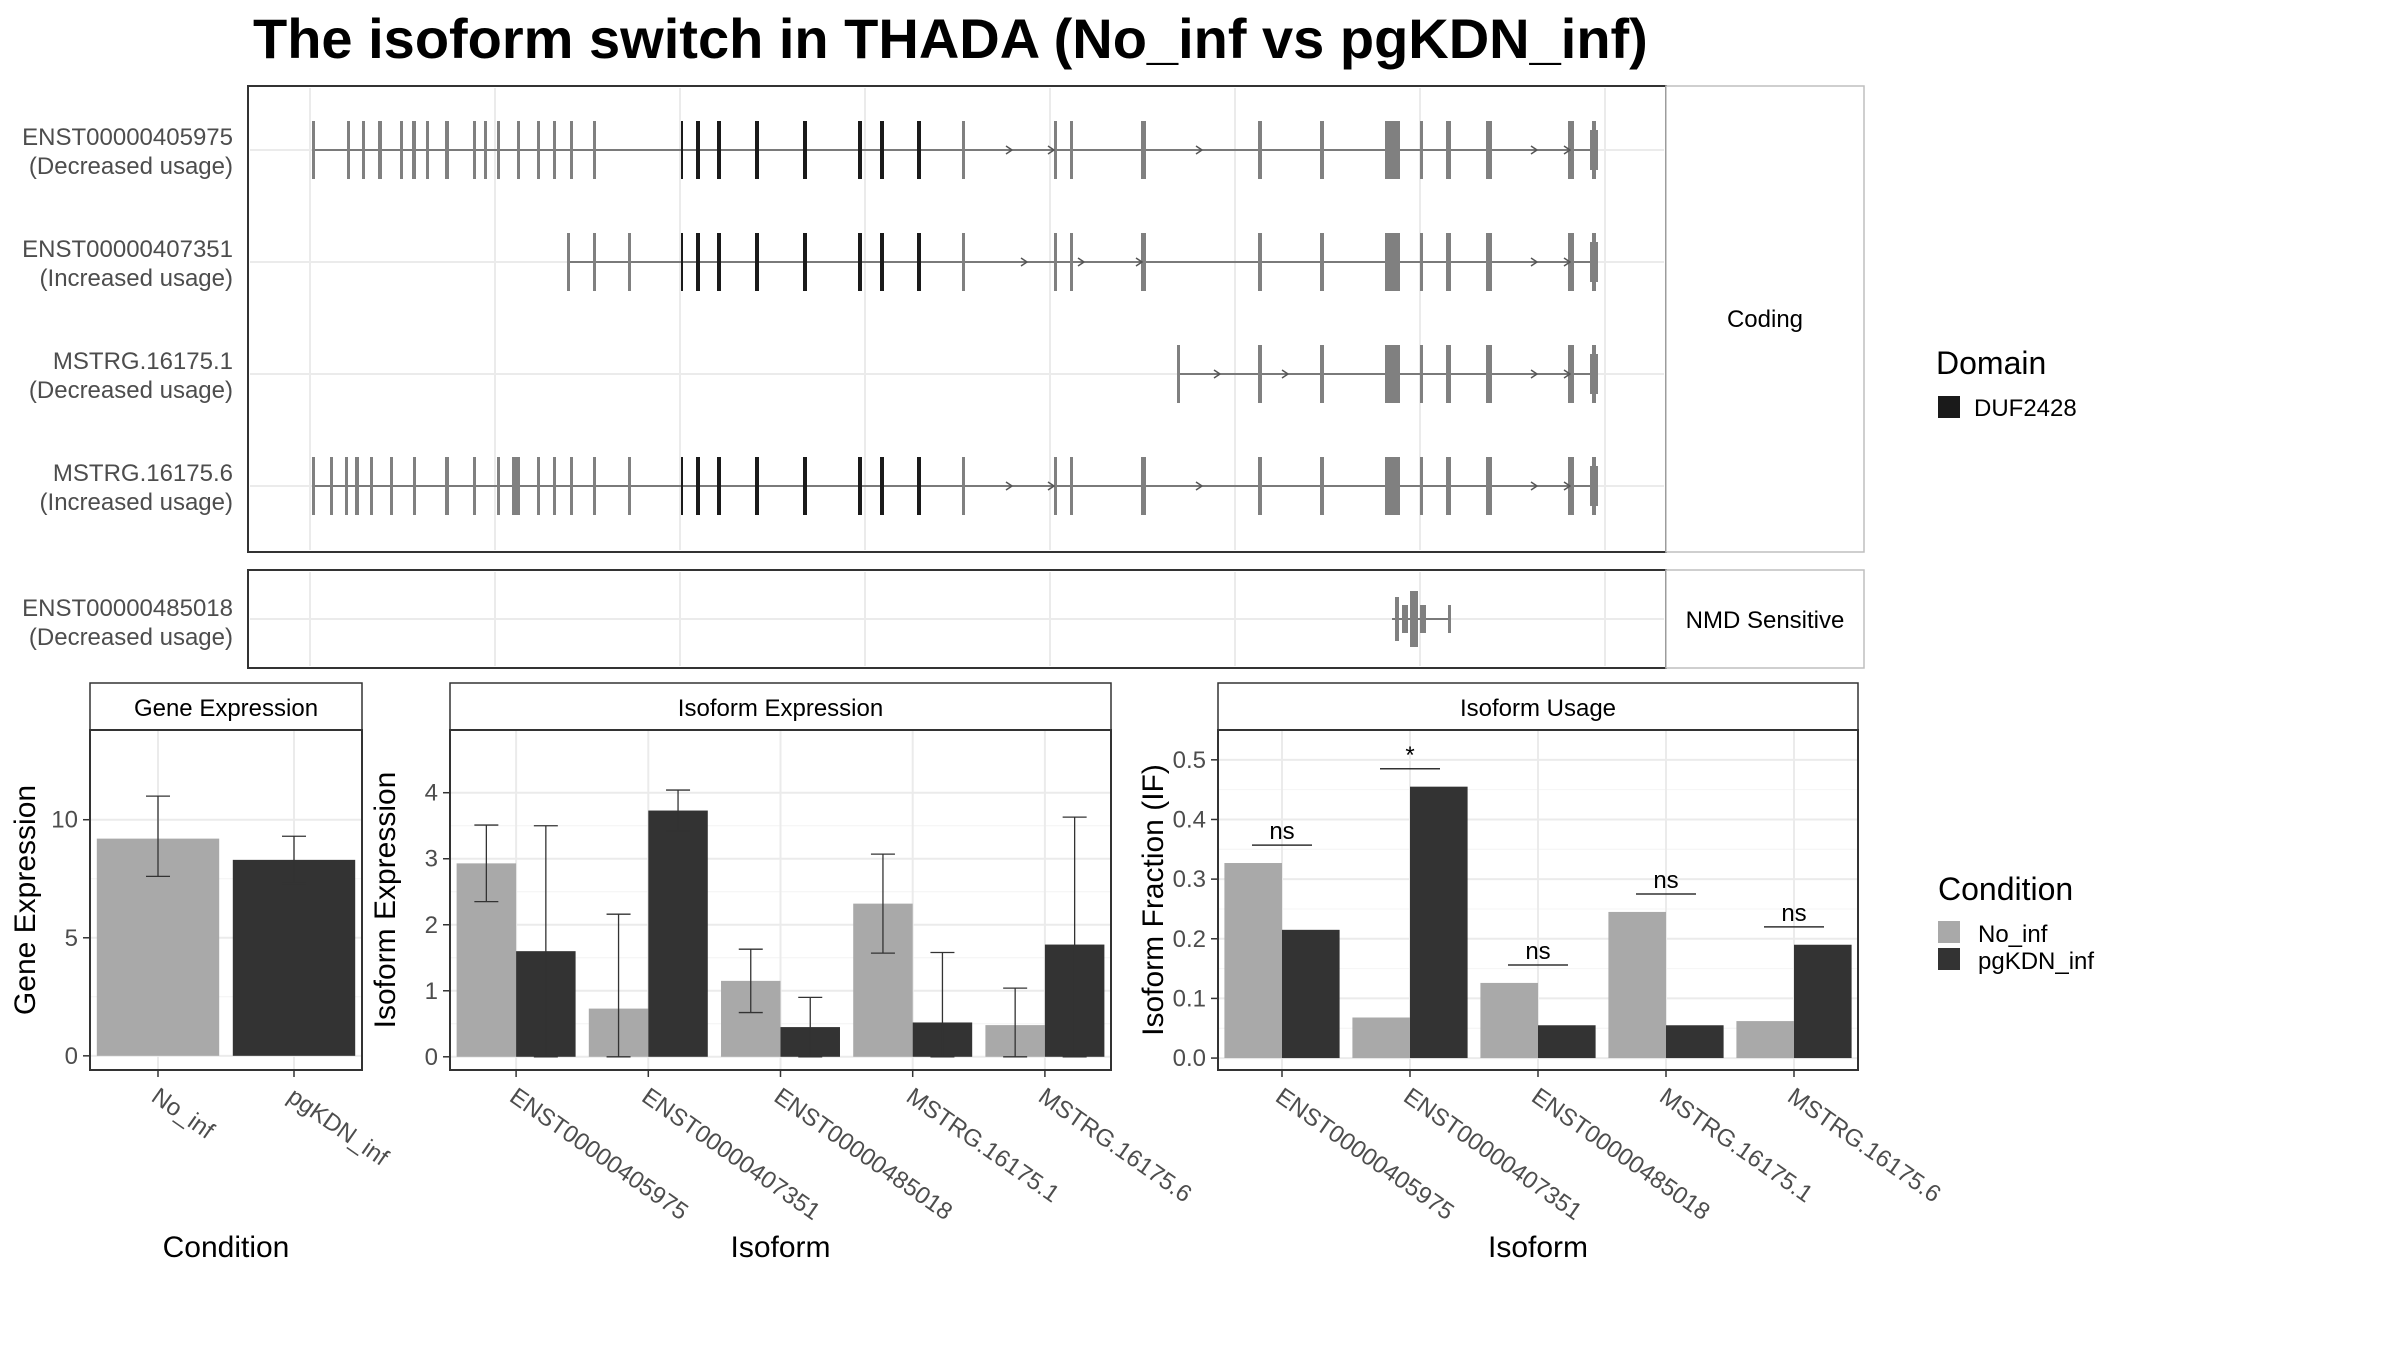  What do you see at coordinates (338, 1127) in the screenshot?
I see `x-tick-label: pgKDN_inf` at bounding box center [338, 1127].